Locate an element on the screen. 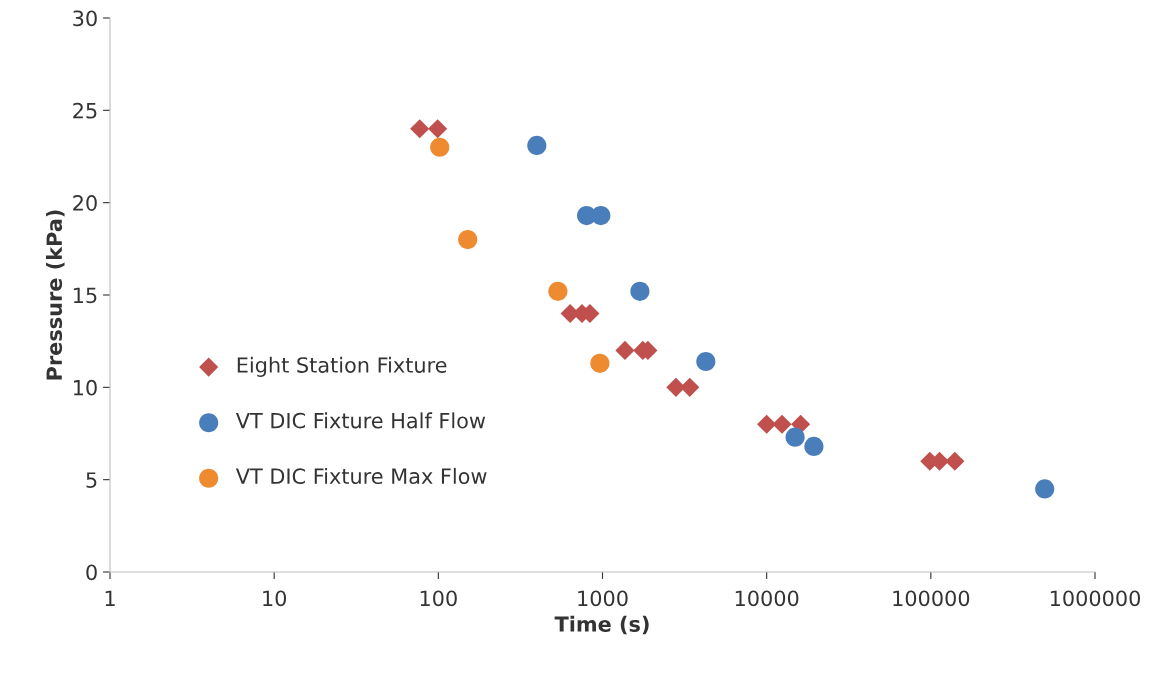 The image size is (1156, 674). x-axis-title: Time (s) is located at coordinates (601, 625).